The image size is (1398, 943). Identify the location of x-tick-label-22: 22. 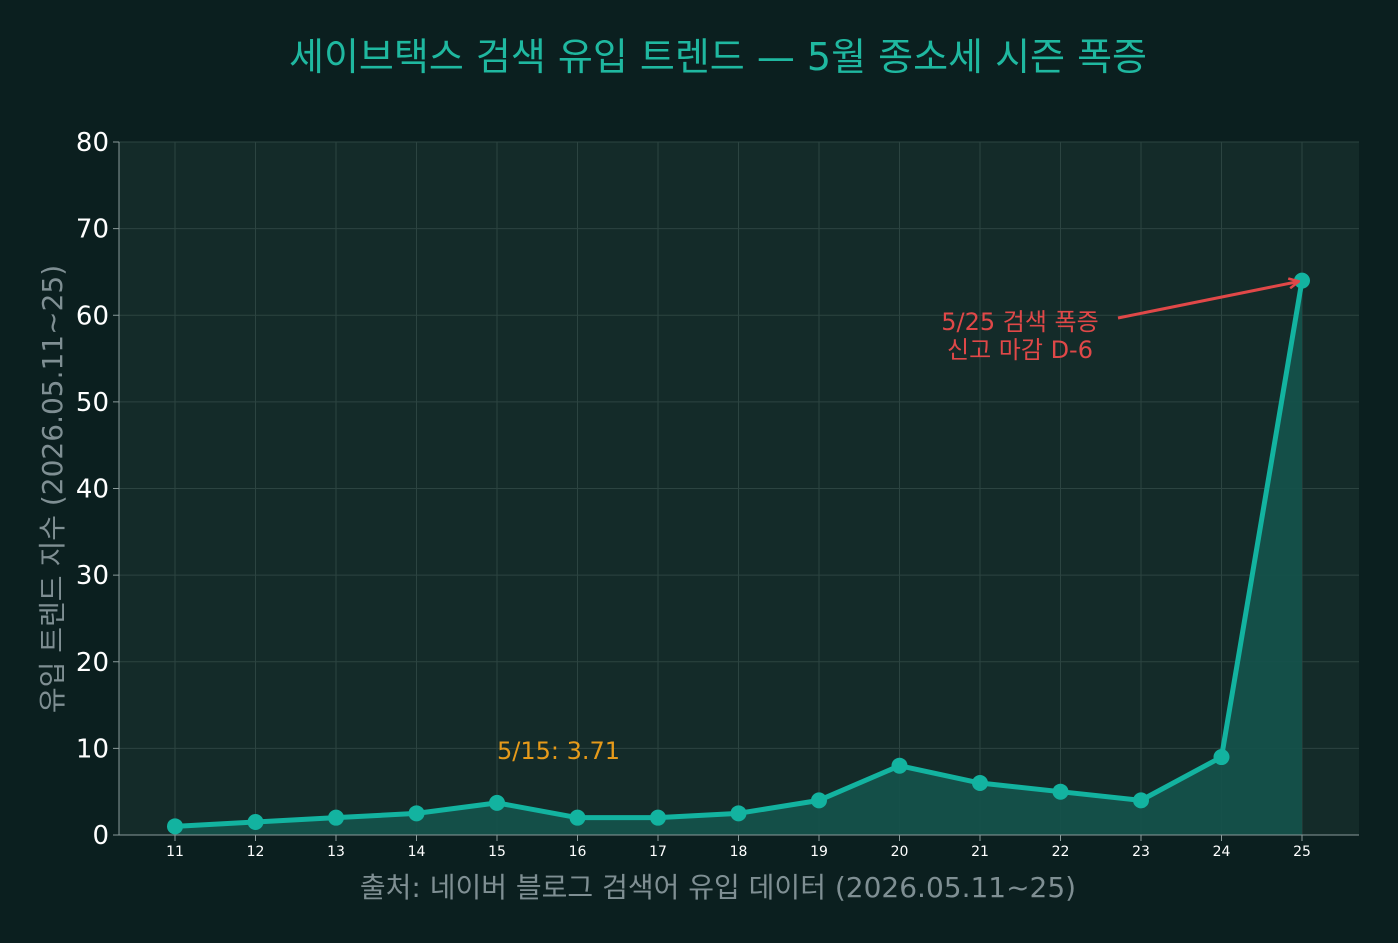
(1061, 852).